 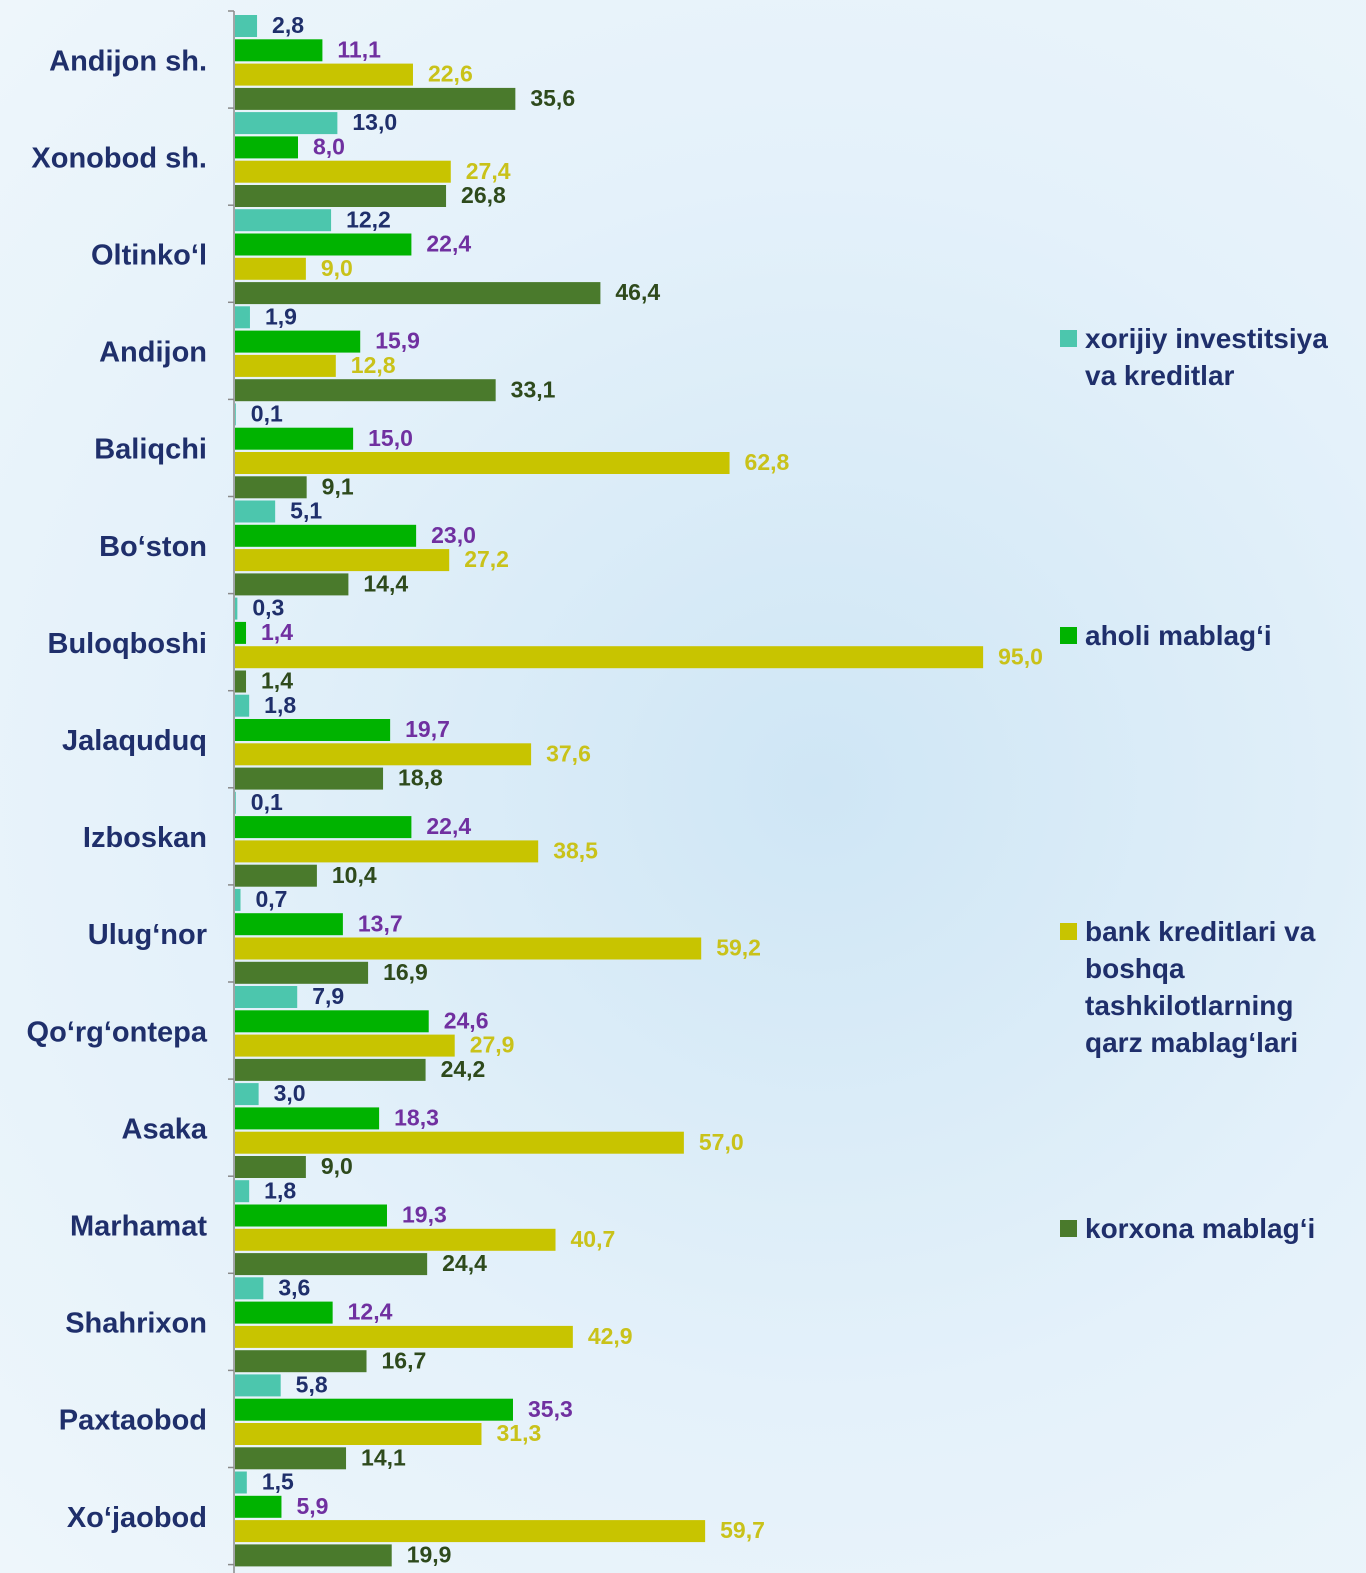 What do you see at coordinates (424, 1215) in the screenshot?
I see `value-label: 19,3` at bounding box center [424, 1215].